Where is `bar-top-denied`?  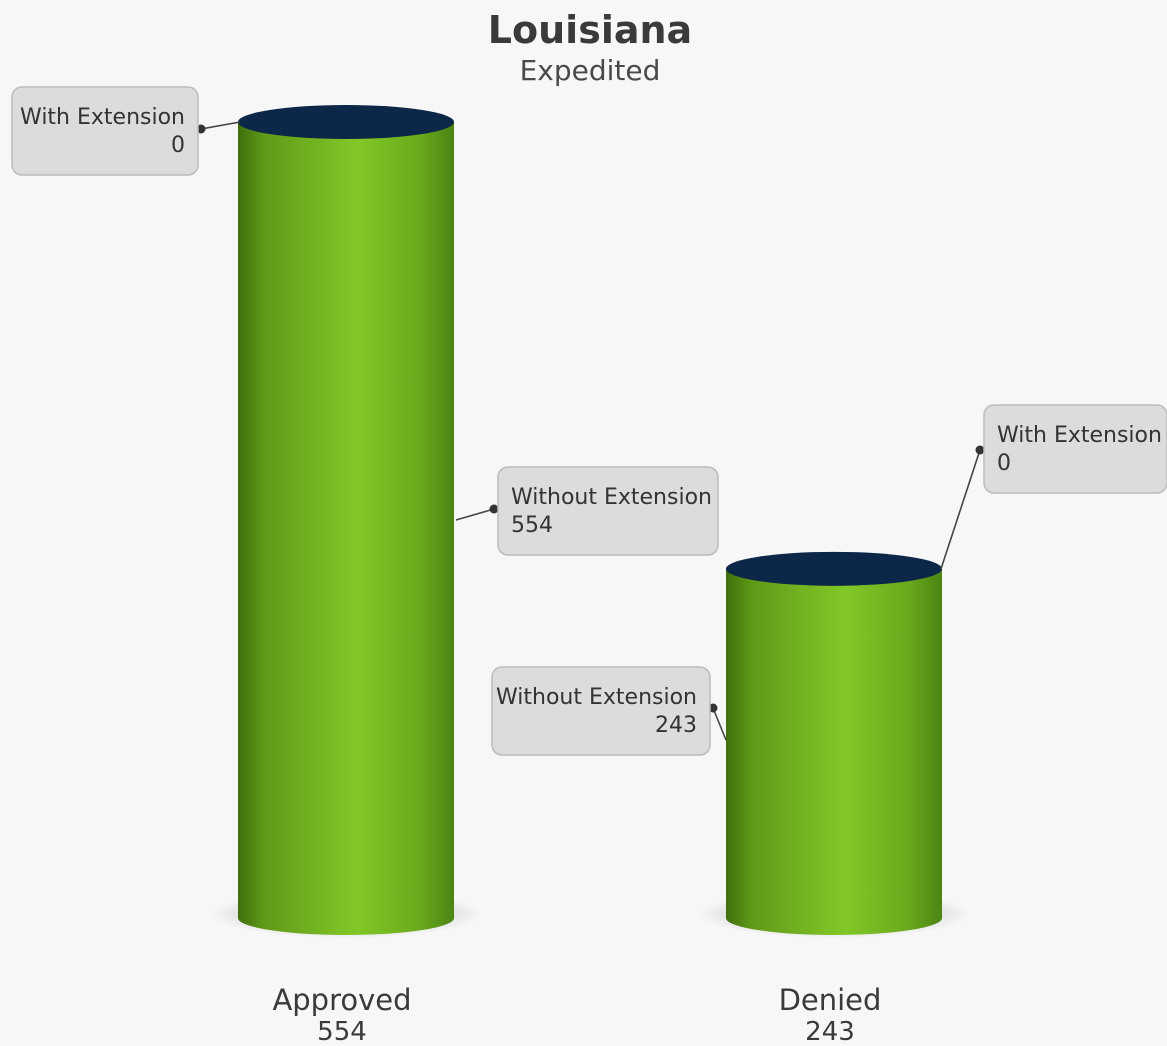 bar-top-denied is located at coordinates (834, 568).